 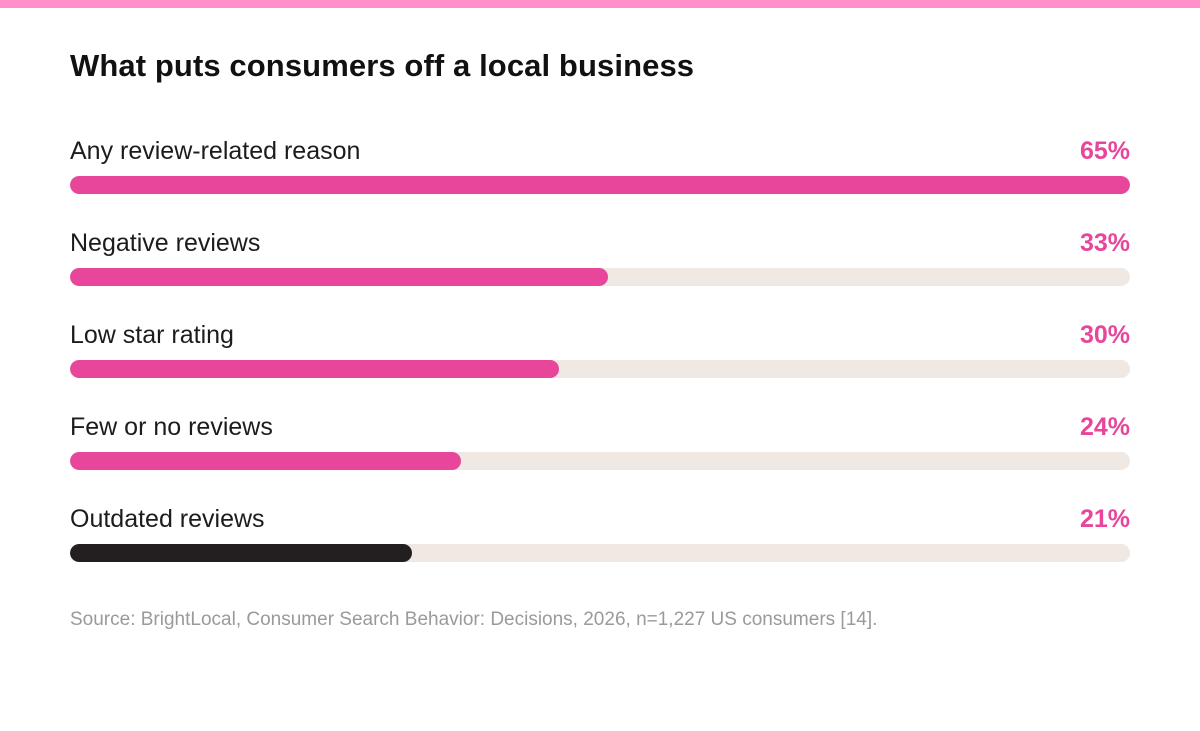 I want to click on bar-row: Any review-related reason 65%, so click(x=600, y=165).